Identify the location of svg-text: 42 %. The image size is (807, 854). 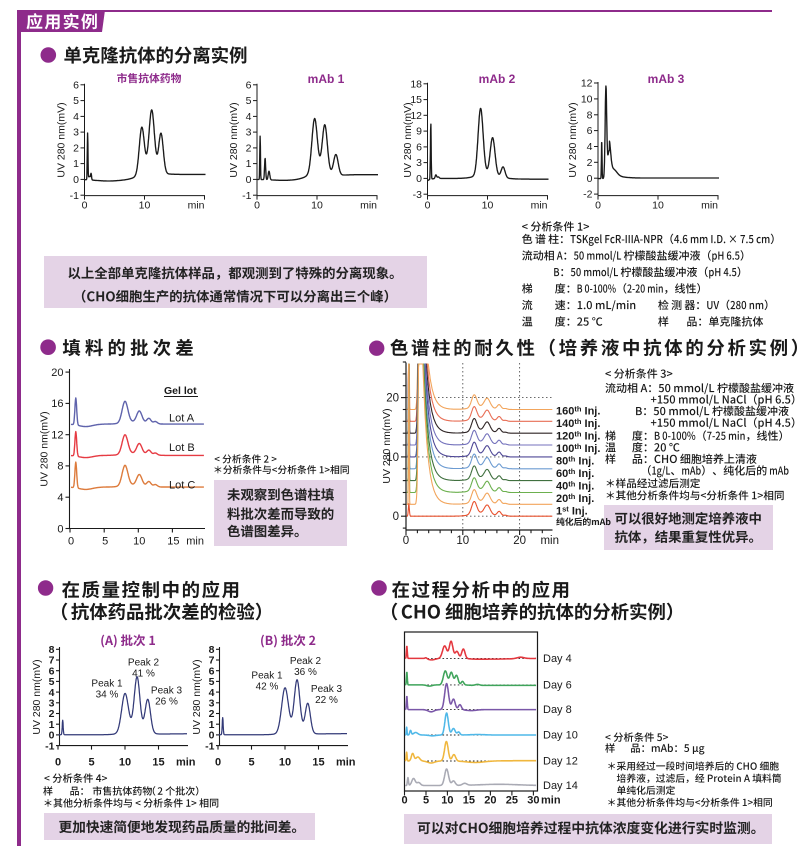
(267, 687).